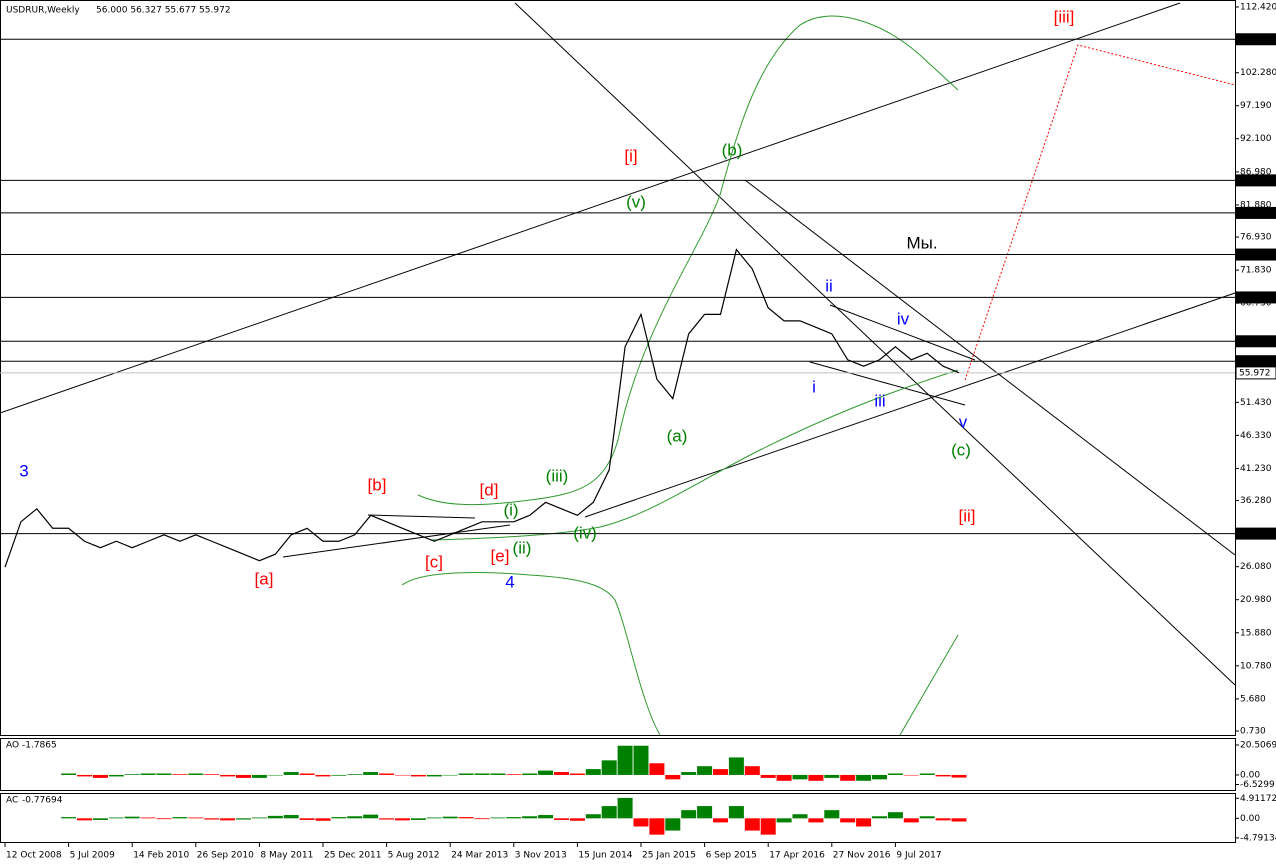 The height and width of the screenshot is (866, 1276). What do you see at coordinates (929, 685) in the screenshot?
I see `envelope-lower` at bounding box center [929, 685].